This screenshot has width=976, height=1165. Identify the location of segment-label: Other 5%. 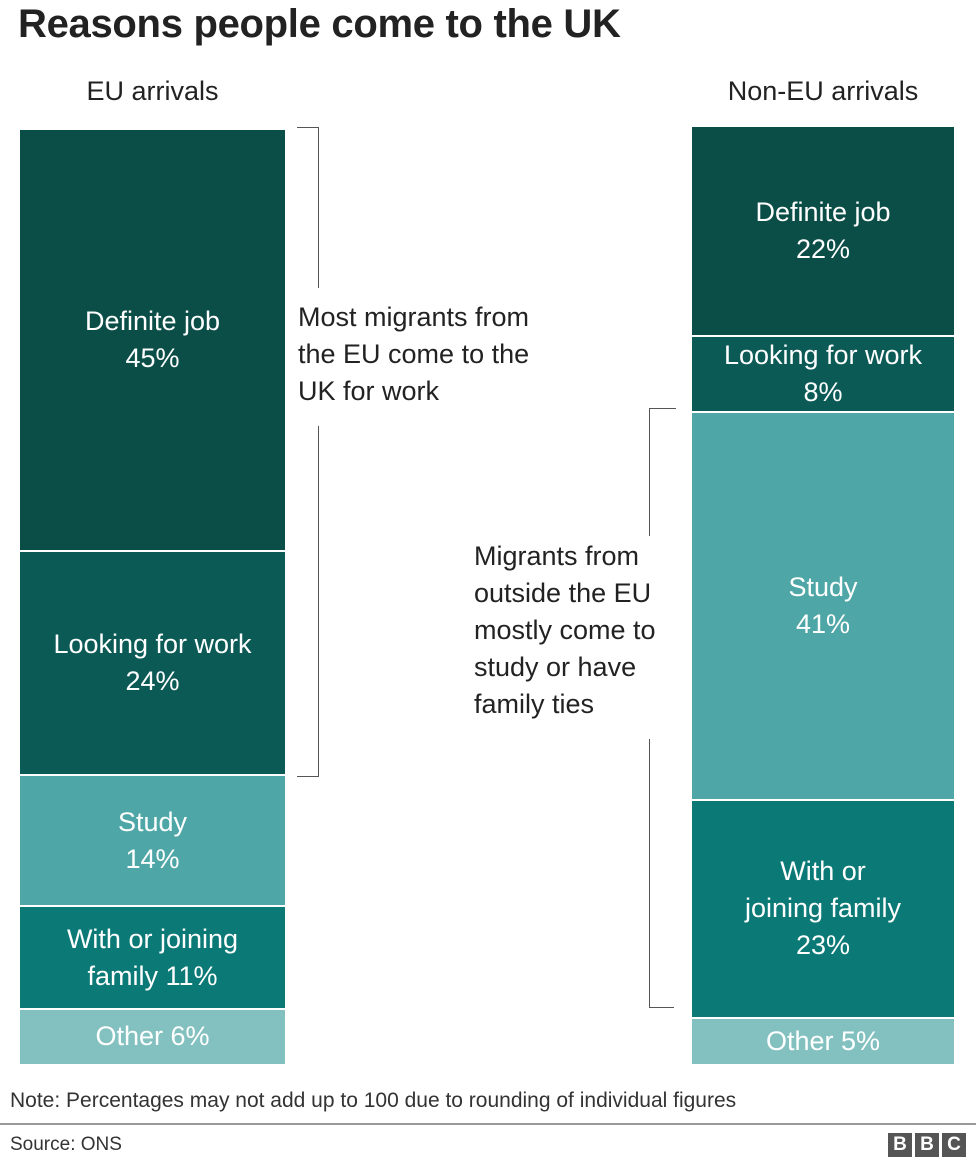
(823, 1040).